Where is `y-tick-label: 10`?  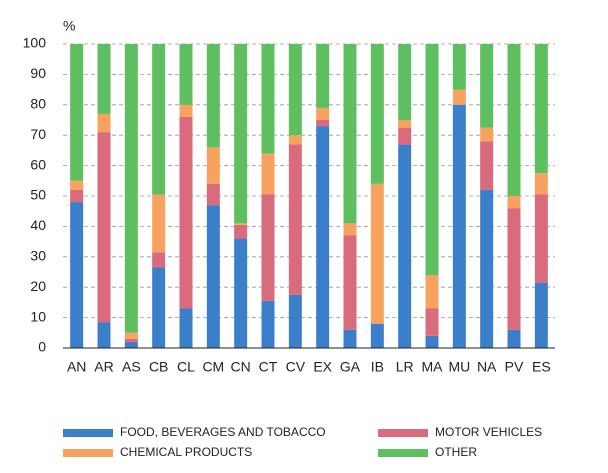
y-tick-label: 10 is located at coordinates (38, 316).